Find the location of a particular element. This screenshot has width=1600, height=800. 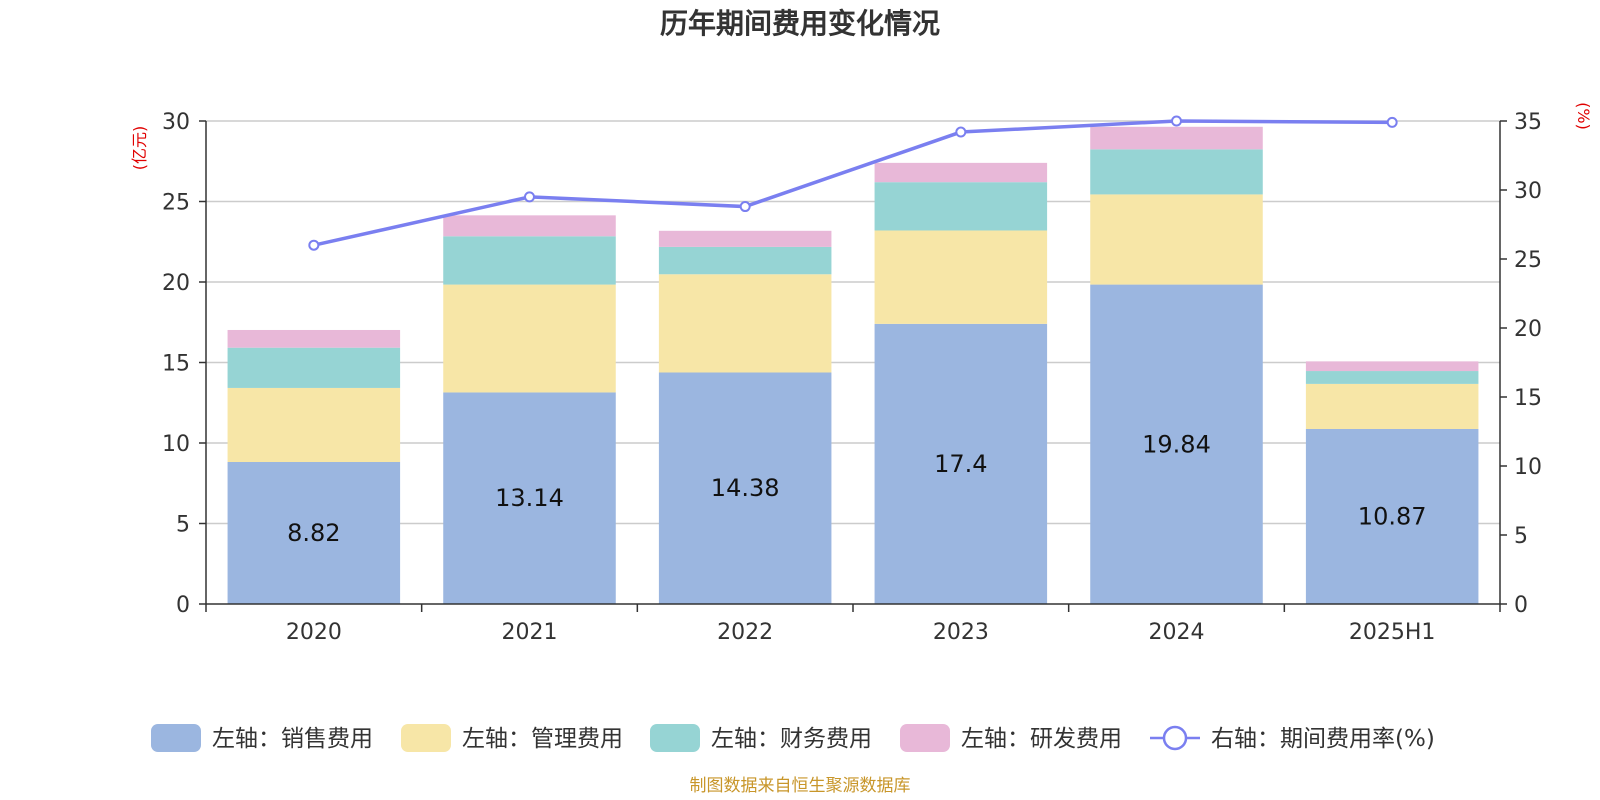

left-tick-label: 10 is located at coordinates (176, 444).